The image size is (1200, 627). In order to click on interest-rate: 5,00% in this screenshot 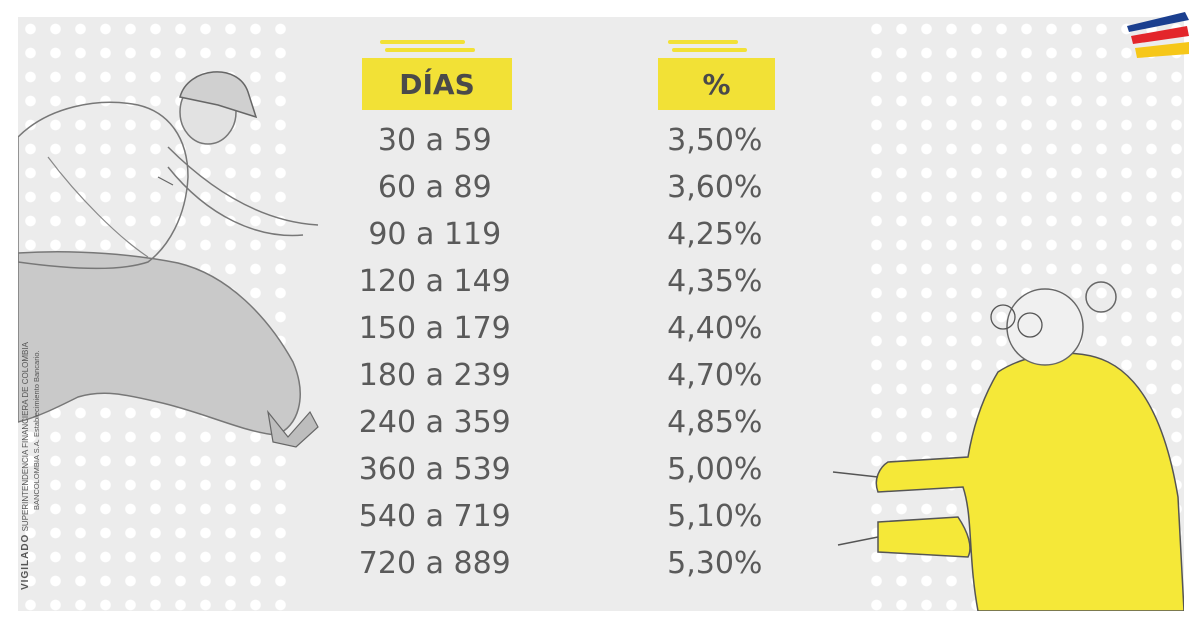, I will do `click(715, 469)`.